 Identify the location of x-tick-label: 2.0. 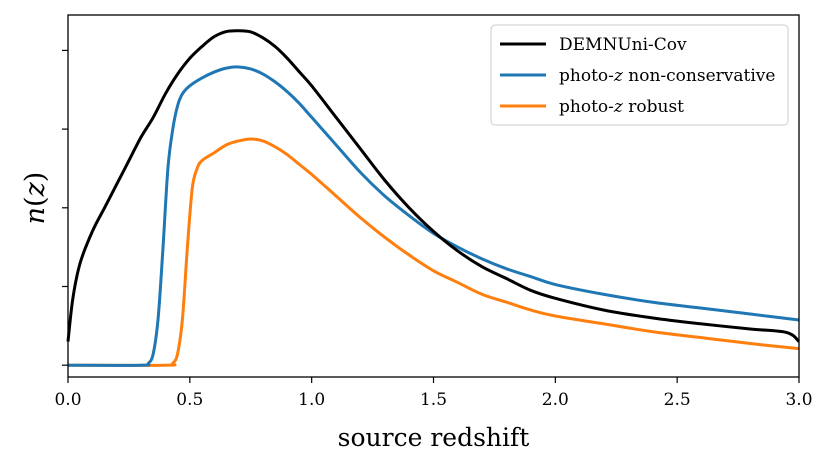
(555, 400).